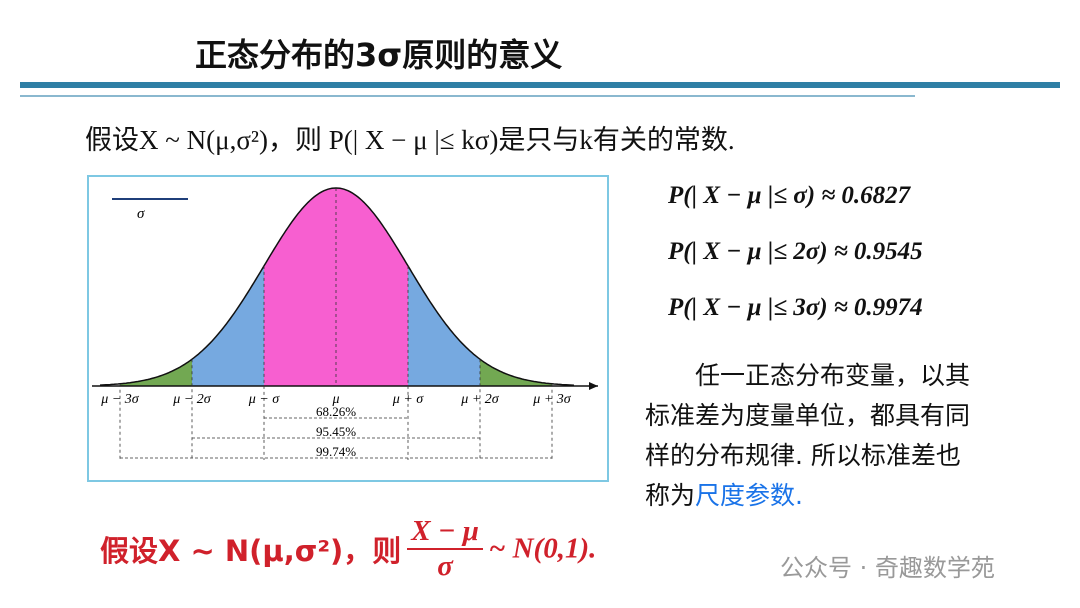 The width and height of the screenshot is (1080, 608). Describe the element at coordinates (379, 55) in the screenshot. I see `title: 正态分布的3σ原则的意义` at that location.